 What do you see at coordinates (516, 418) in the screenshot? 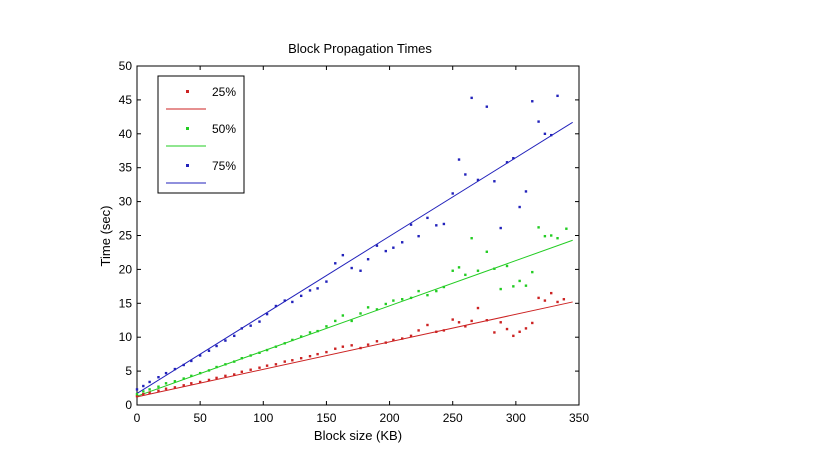
I see `x-tick-label: 300` at bounding box center [516, 418].